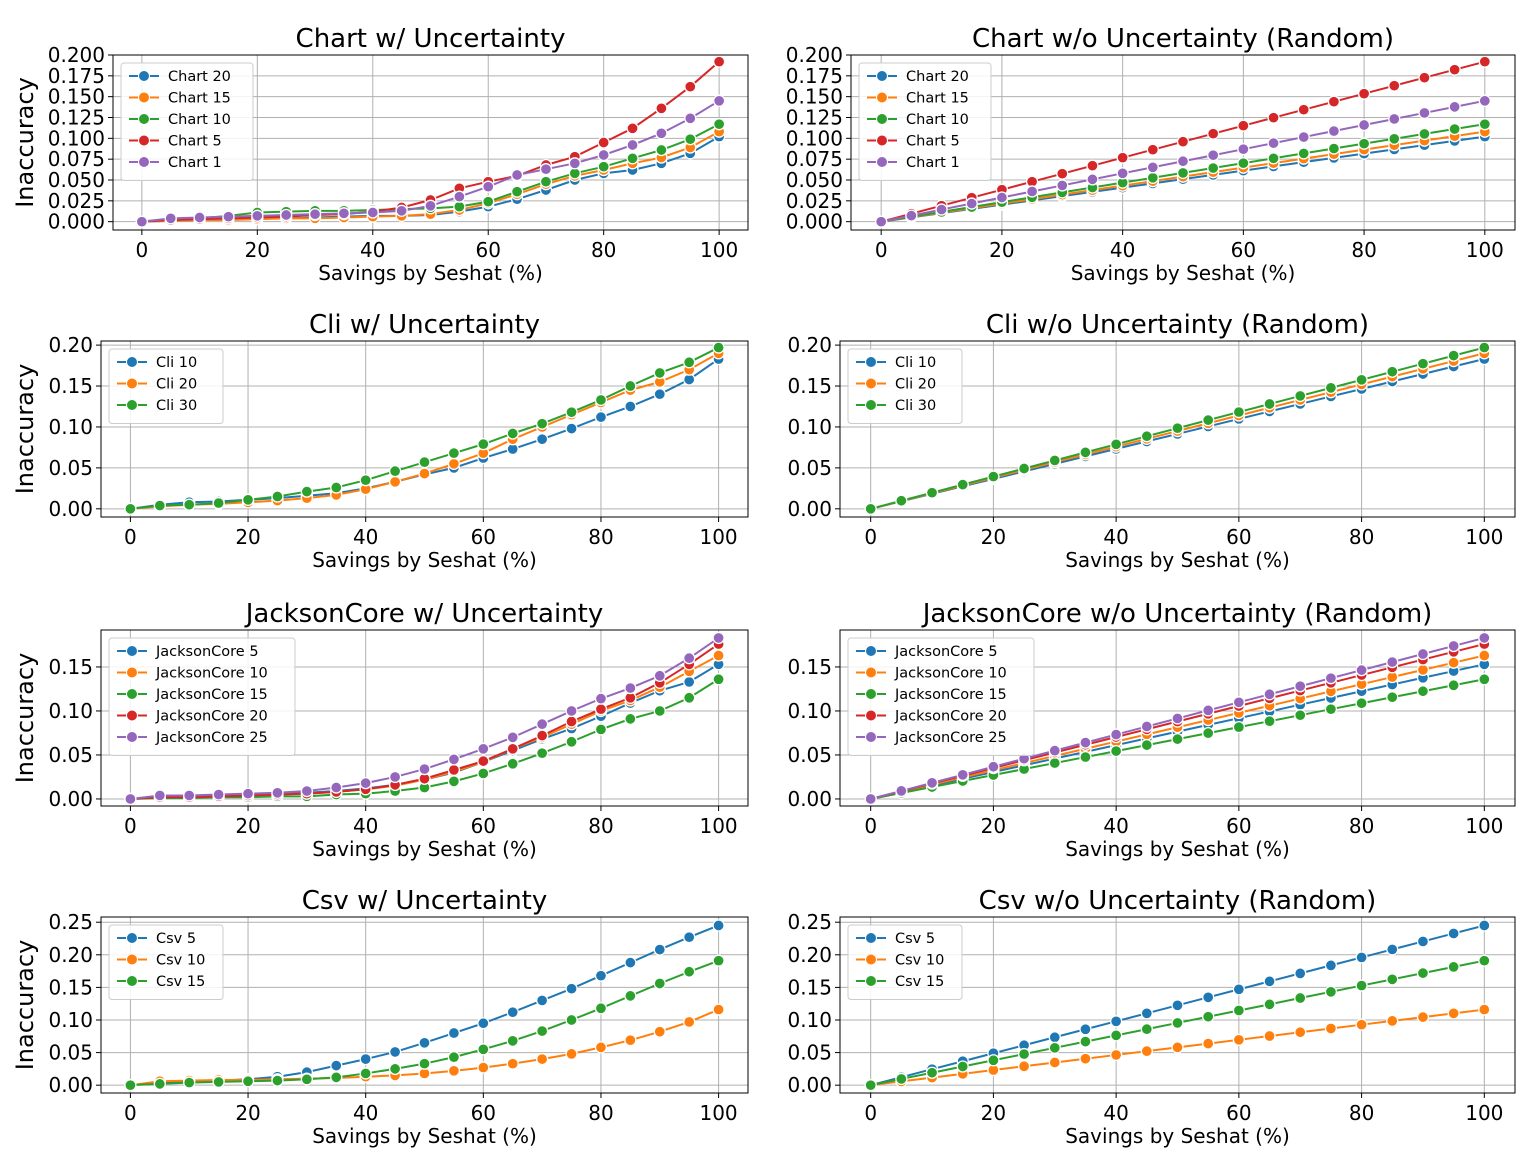 The image size is (1529, 1155). Describe the element at coordinates (905, 962) in the screenshot. I see `legend: Csv 5 Csv 10 Csv 15` at that location.